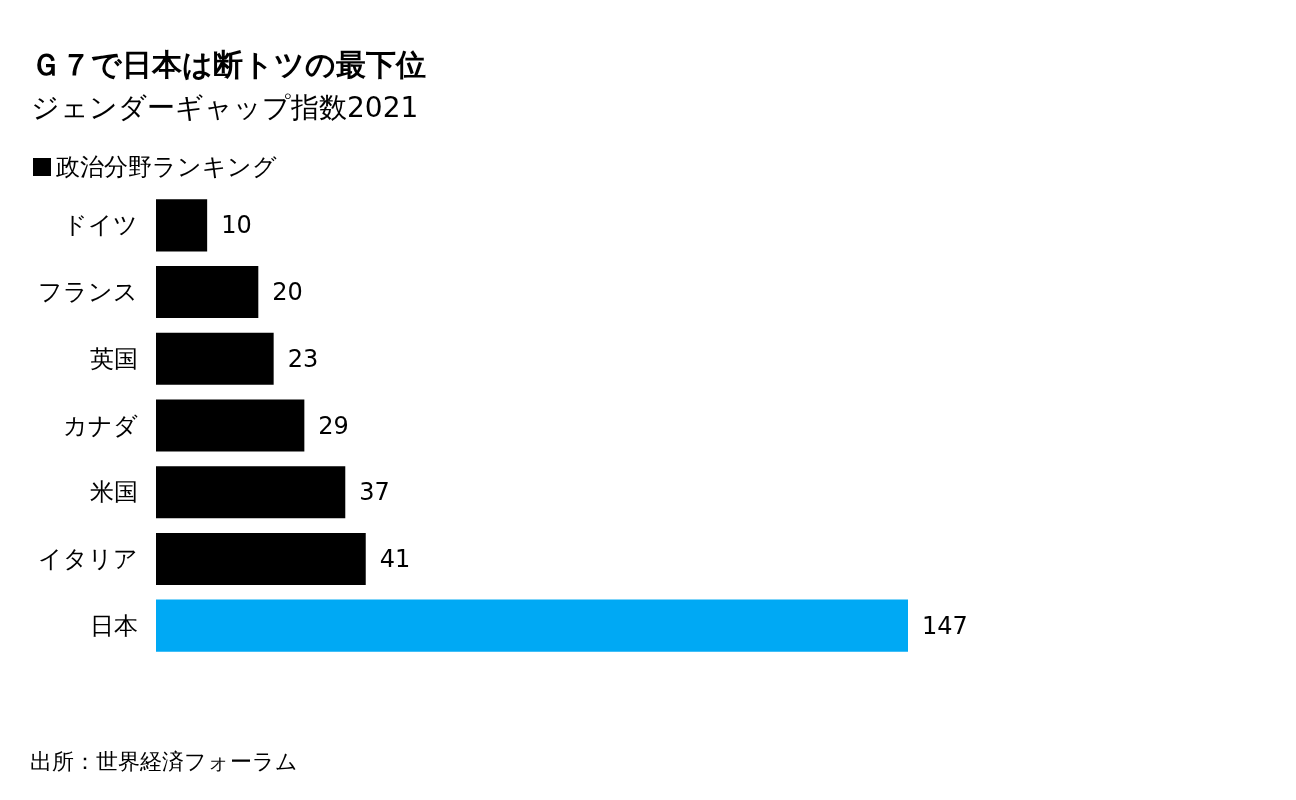 Image resolution: width=1296 pixels, height=800 pixels. I want to click on y-tick-label: フランス, so click(88, 292).